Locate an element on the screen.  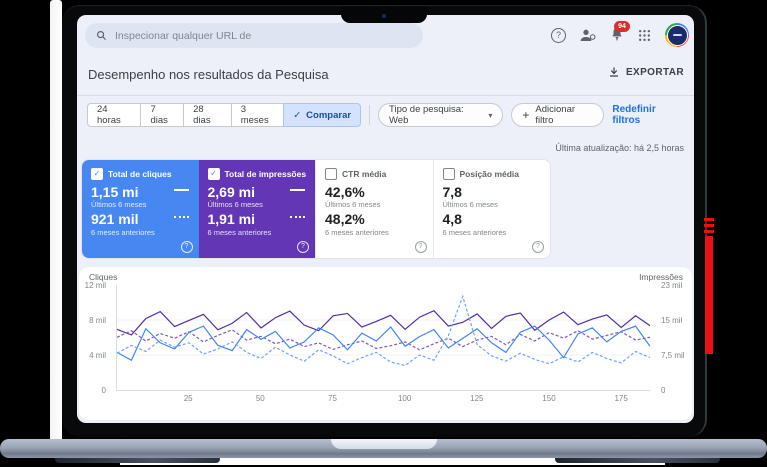
reset-filters-link: Redefinir filtros is located at coordinates (634, 115).